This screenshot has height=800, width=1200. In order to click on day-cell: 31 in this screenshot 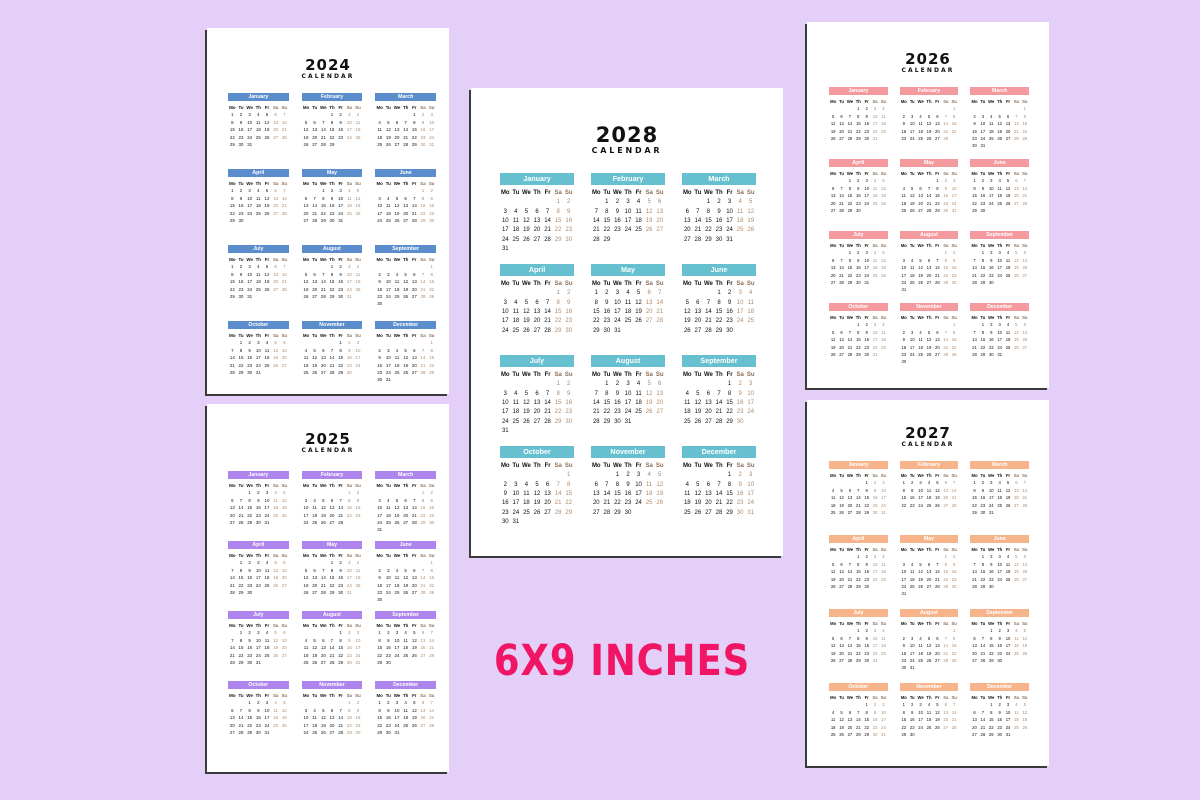, I will do `click(505, 430)`.